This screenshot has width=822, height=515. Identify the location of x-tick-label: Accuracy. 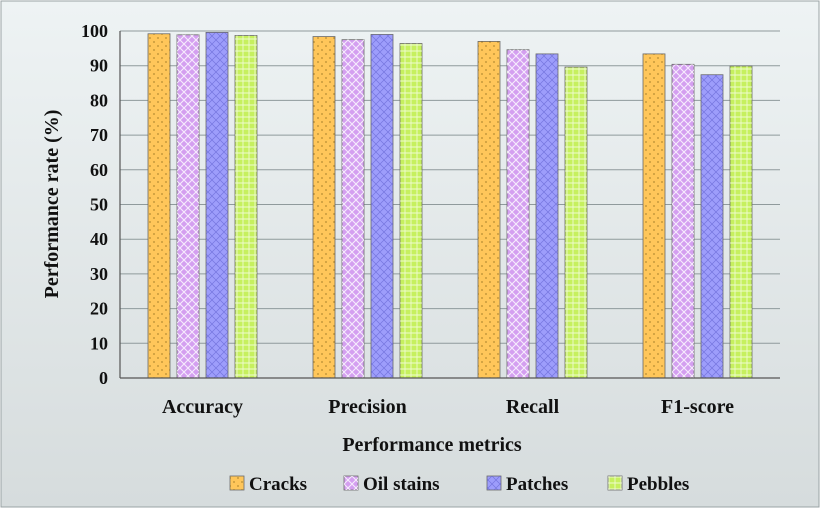
(202, 407).